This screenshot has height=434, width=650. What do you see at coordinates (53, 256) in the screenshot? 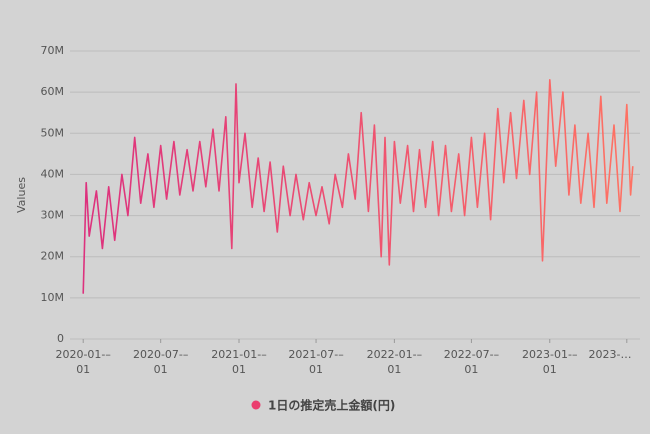
I see `y-tick-label: 20M` at bounding box center [53, 256].